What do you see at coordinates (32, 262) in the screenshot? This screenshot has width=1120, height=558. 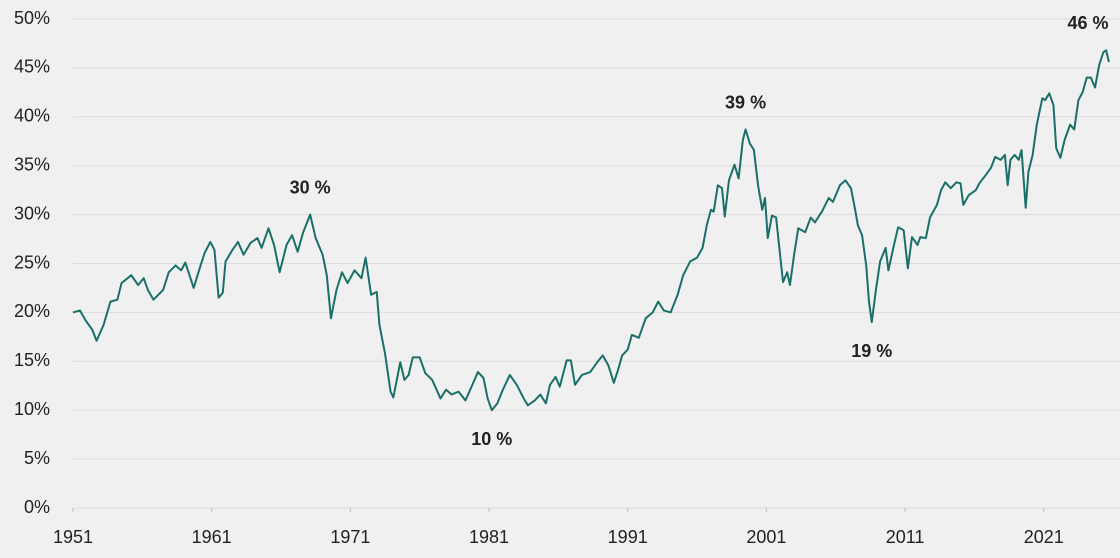 I see `y-tick-label: 25%` at bounding box center [32, 262].